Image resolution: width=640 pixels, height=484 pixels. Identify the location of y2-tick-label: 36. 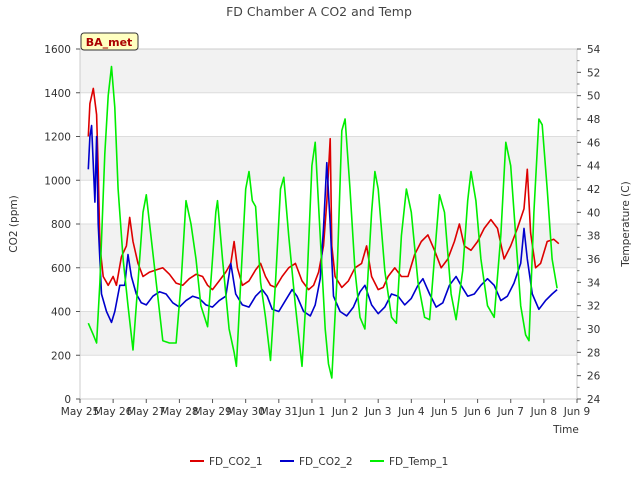
(594, 260).